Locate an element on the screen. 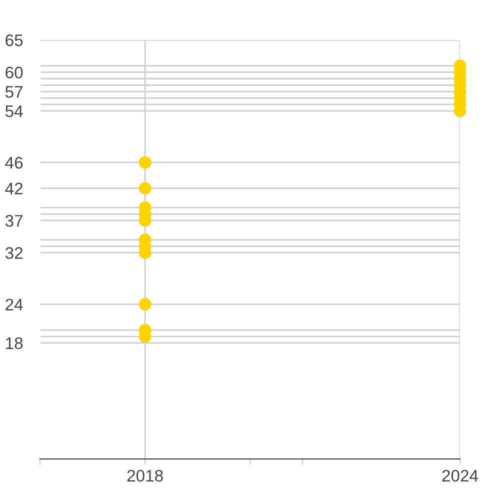  y-tick-label: 54 is located at coordinates (14, 111).